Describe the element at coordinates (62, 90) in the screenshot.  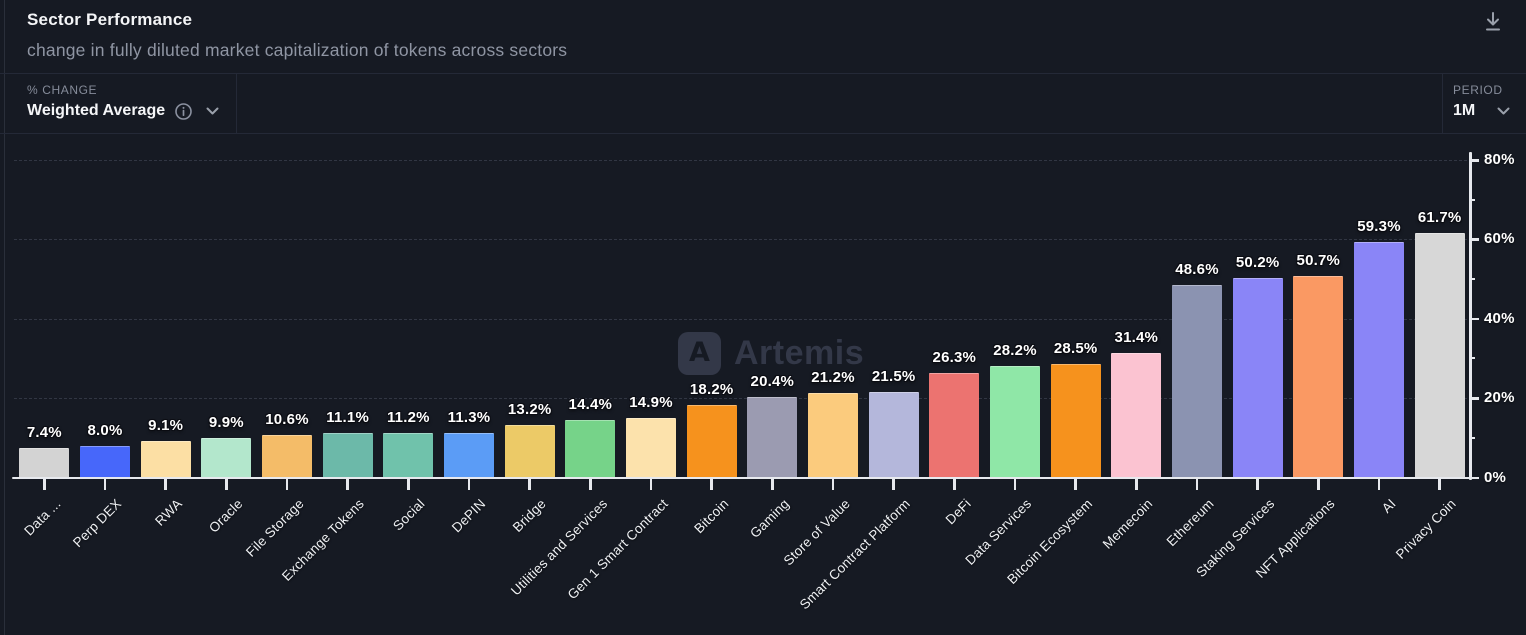
I see `metric-label: % CHANGE` at that location.